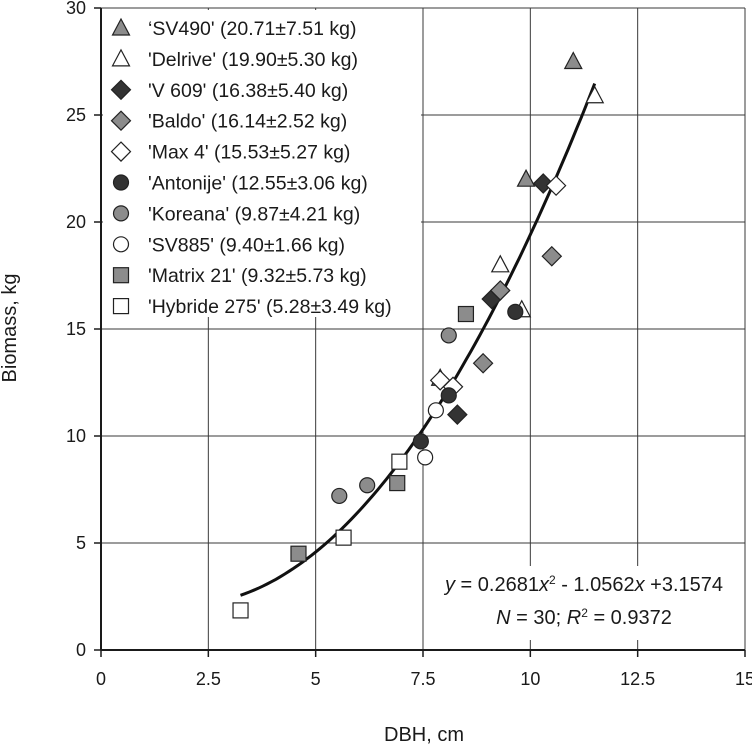 The image size is (752, 750). What do you see at coordinates (101, 679) in the screenshot?
I see `x-tick-label: 0` at bounding box center [101, 679].